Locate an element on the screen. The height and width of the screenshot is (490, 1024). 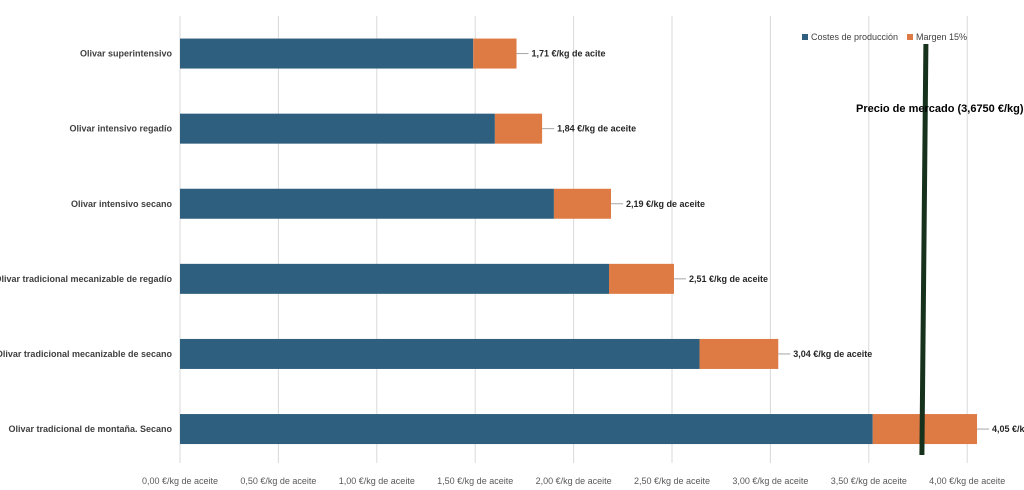
category-label: Olivar intensivo regadío is located at coordinates (120, 129).